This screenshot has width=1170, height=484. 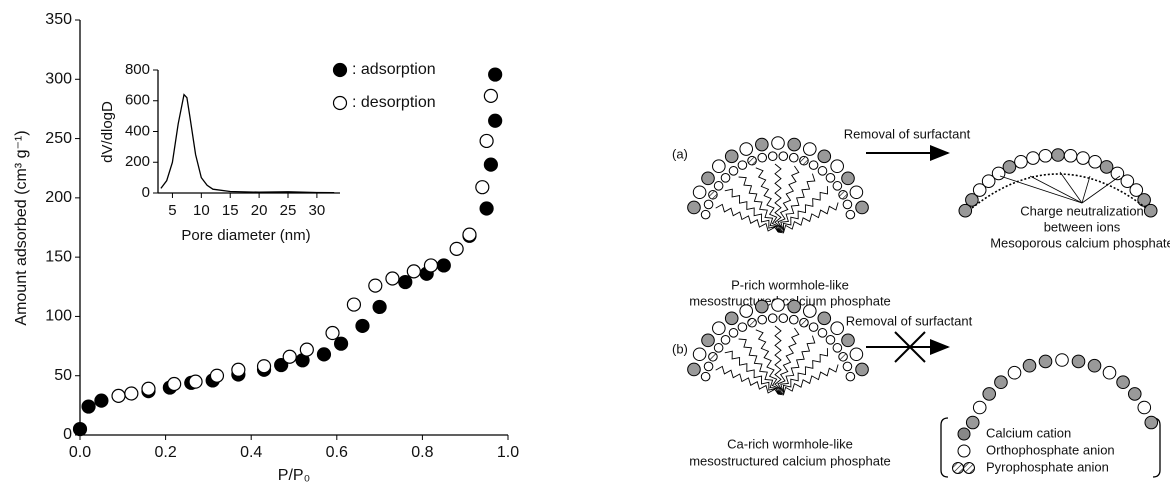 I want to click on caption: Mesoporous calcium phosphate, so click(x=1080, y=242).